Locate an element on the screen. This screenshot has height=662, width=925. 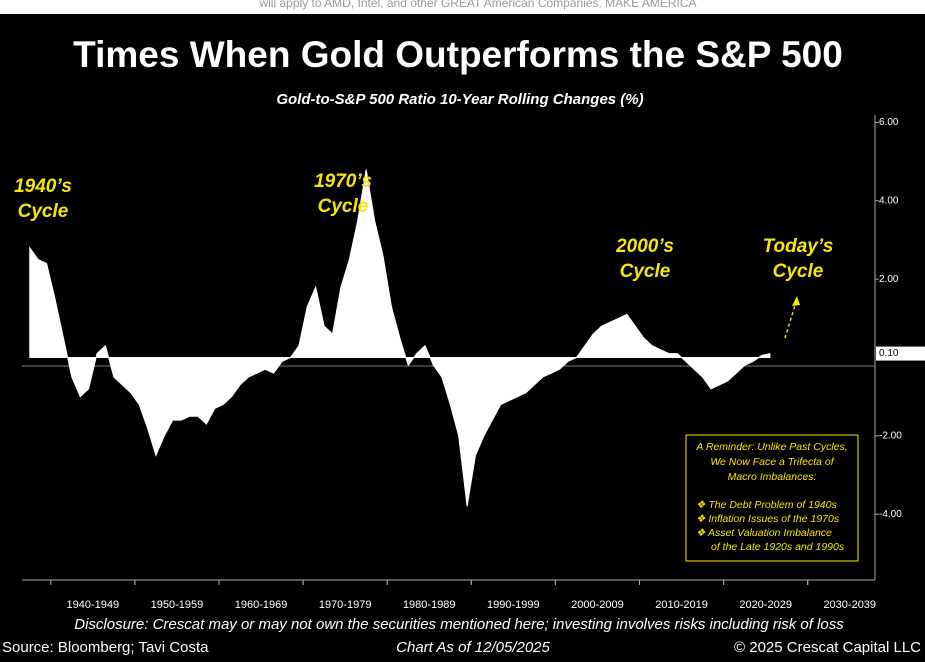
y-tick-label: 2.00 is located at coordinates (889, 279).